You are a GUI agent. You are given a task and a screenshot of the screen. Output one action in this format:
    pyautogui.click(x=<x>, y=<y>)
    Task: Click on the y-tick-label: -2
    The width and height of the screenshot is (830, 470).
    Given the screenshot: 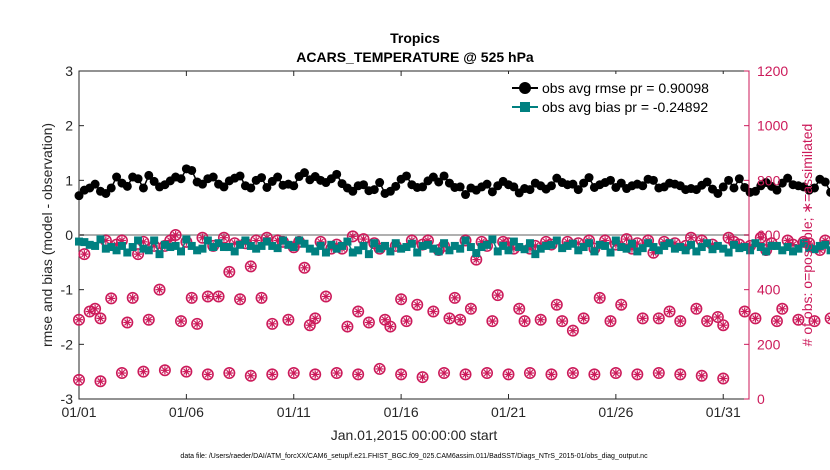 What is the action you would take?
    pyautogui.click(x=67, y=344)
    